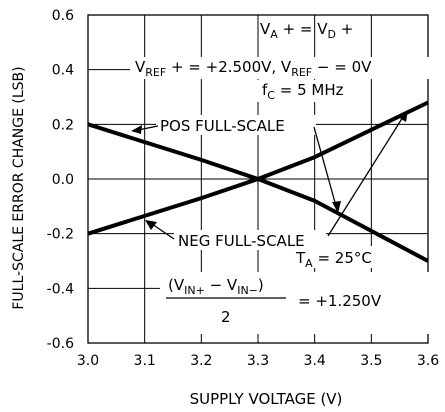  Describe the element at coordinates (336, 207) in the screenshot. I see `pos-arrow-head-right` at that location.